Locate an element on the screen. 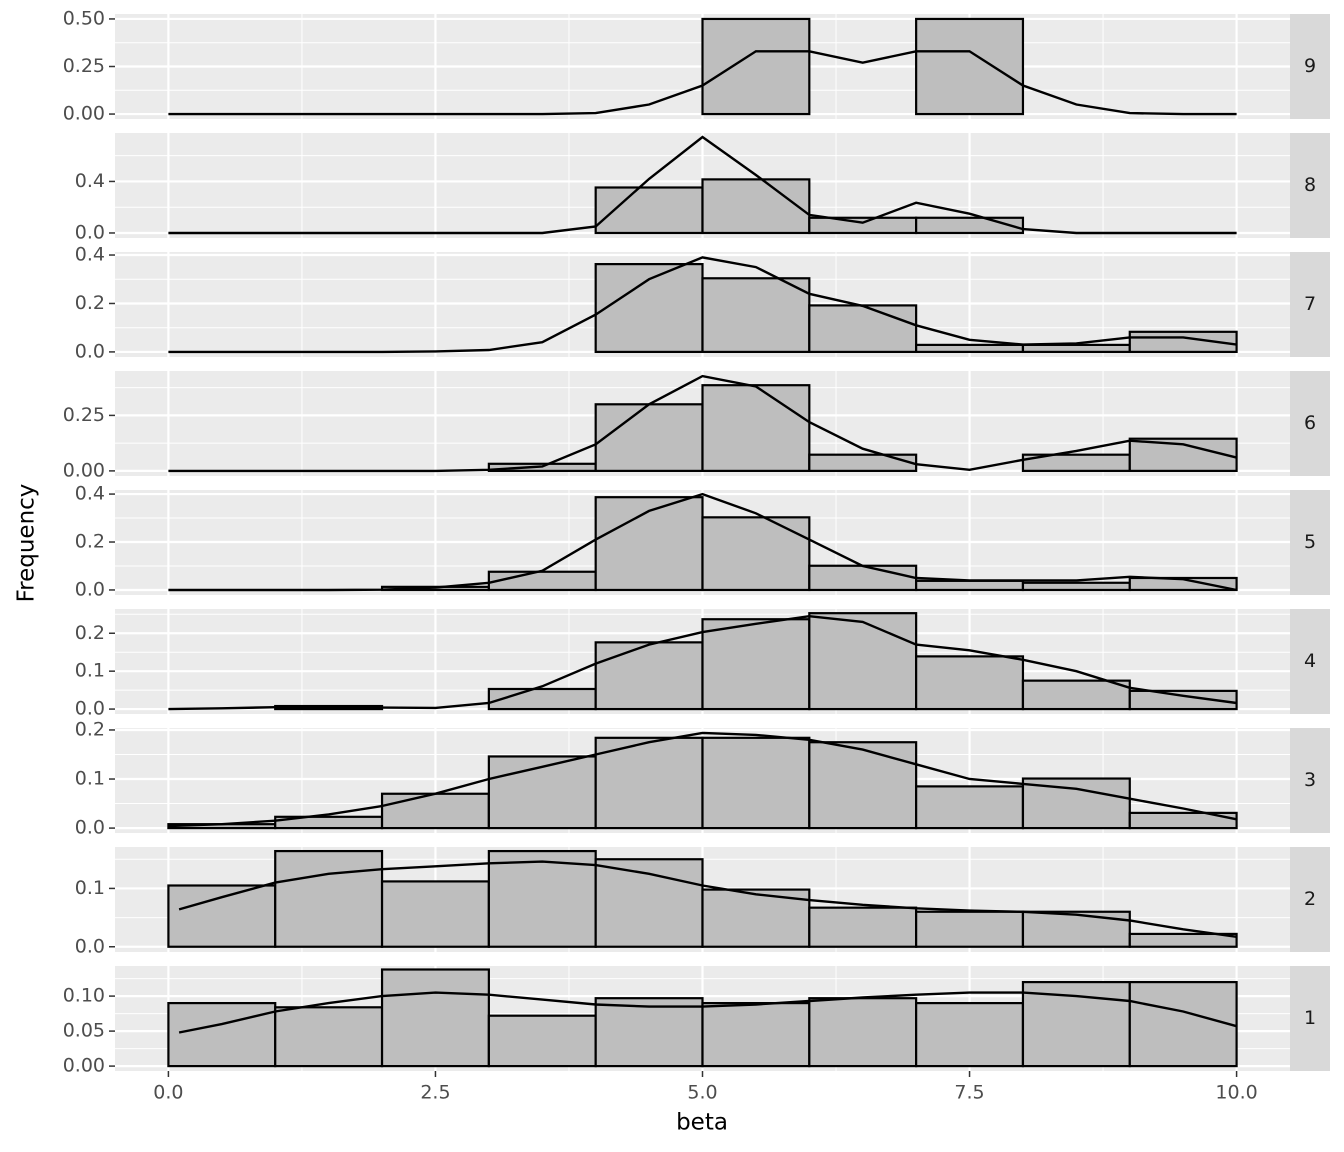 This screenshot has height=1152, width=1344. facet-strip-label: 8 is located at coordinates (1310, 185).